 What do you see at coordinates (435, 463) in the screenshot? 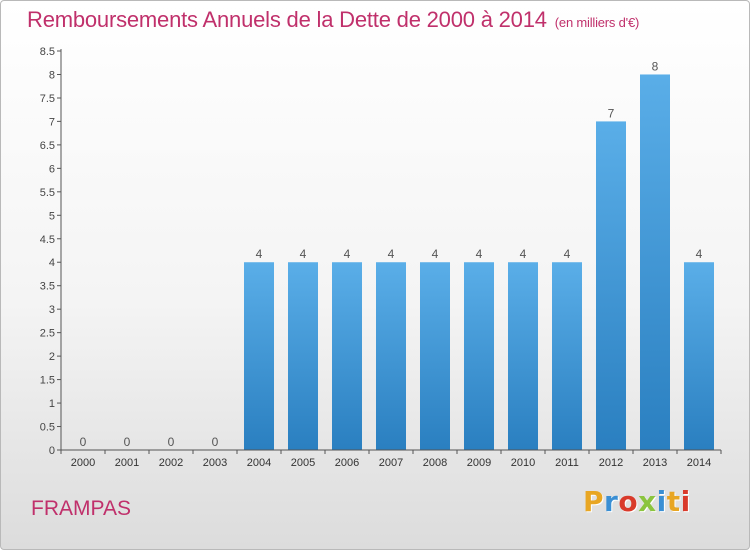
I see `x-tick-label-2008: 2008` at bounding box center [435, 463].